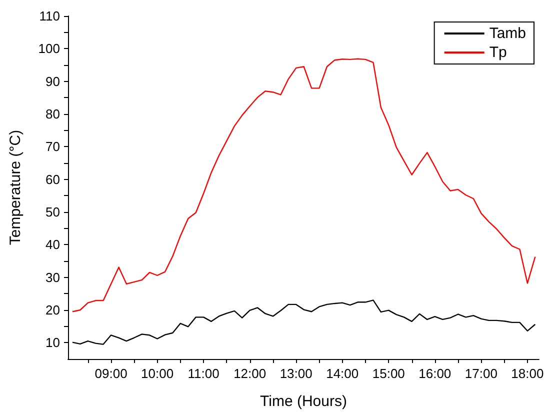 The image size is (556, 414). What do you see at coordinates (53, 310) in the screenshot?
I see `y-tick-label: 20` at bounding box center [53, 310].